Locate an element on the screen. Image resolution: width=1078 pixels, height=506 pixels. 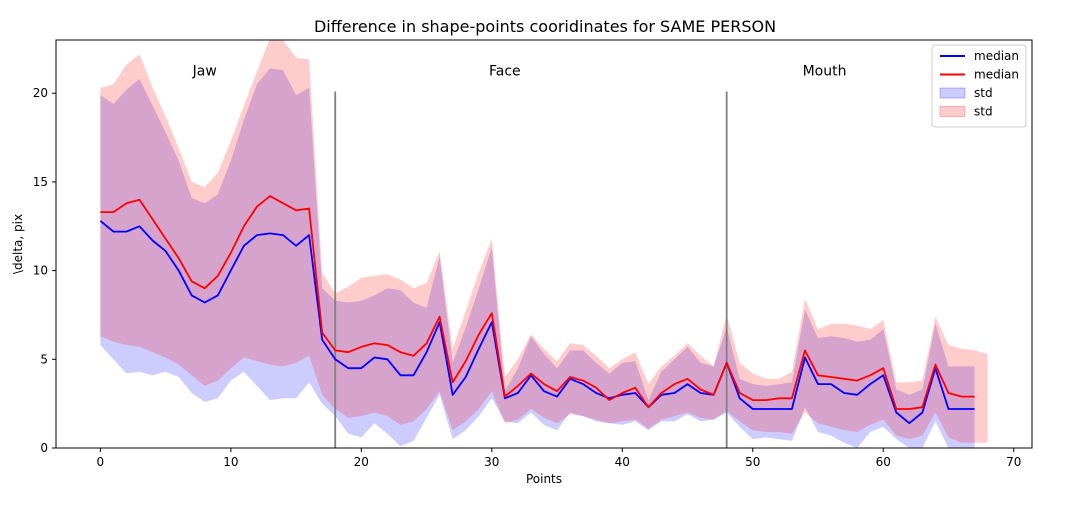
region-label-2: Mouth is located at coordinates (825, 71).